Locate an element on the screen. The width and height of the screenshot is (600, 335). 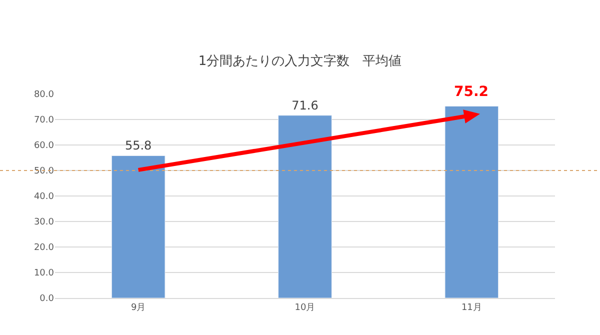
data-label: 71.6 is located at coordinates (305, 105).